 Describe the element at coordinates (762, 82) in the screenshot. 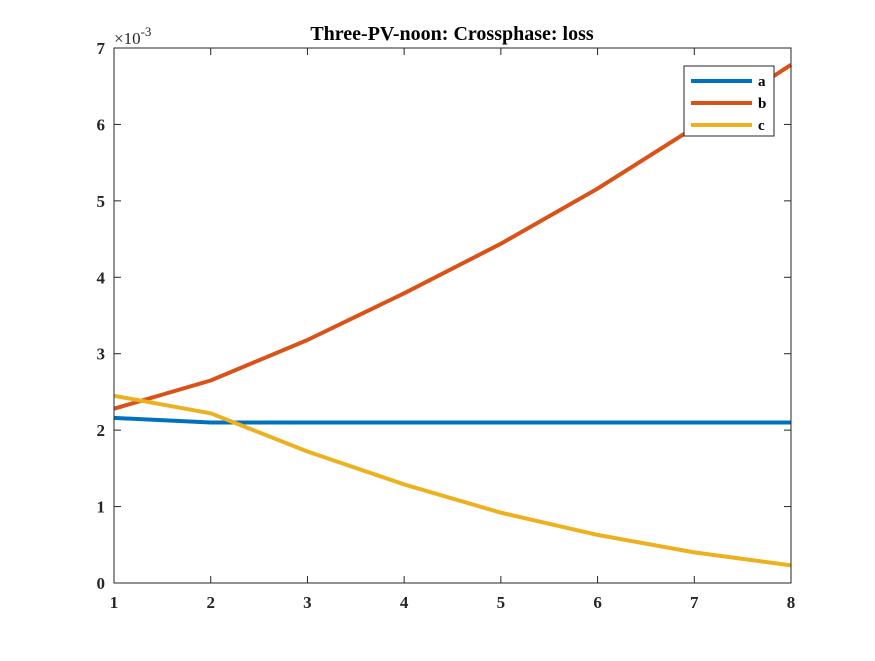

I see `legend-label-a: a` at that location.